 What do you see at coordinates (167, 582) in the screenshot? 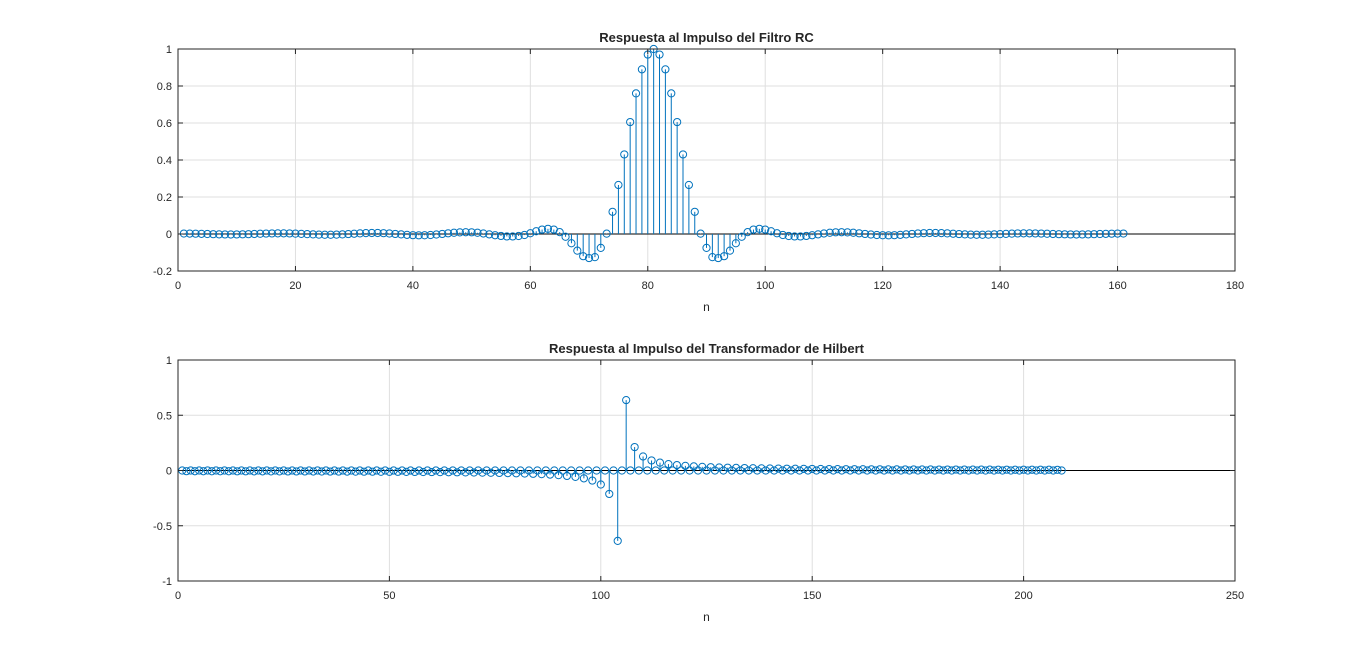
I see `y-tick-label: -1` at bounding box center [167, 582].